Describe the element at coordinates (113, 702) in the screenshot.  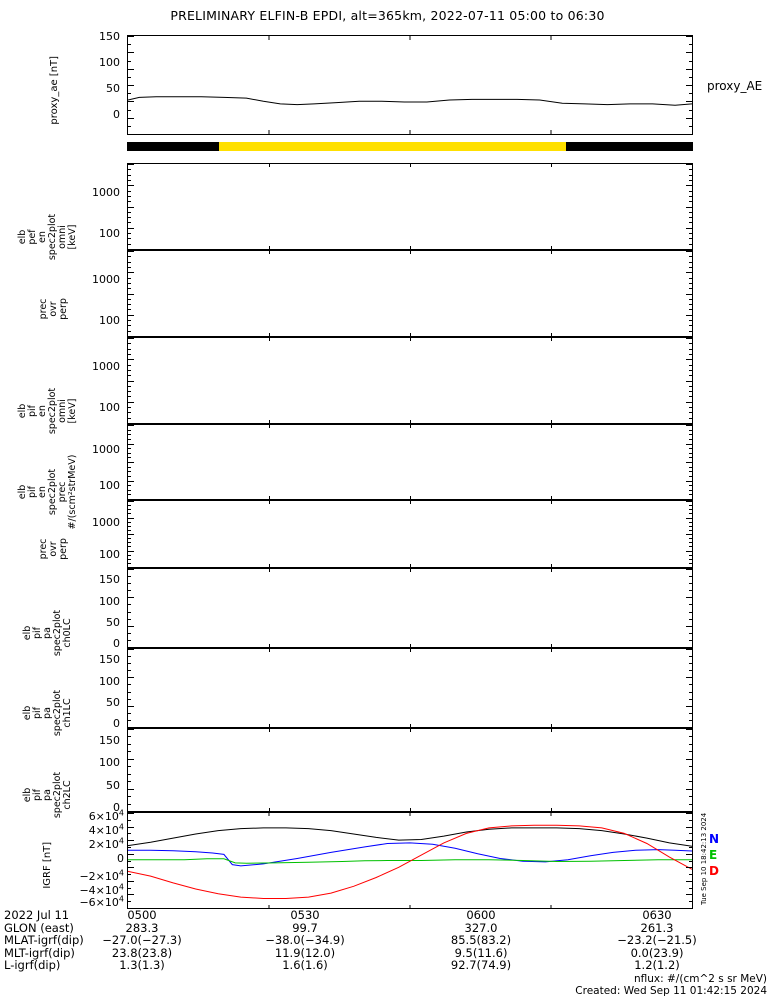
I see `ytick-pa_ch1LC-50: 50` at that location.